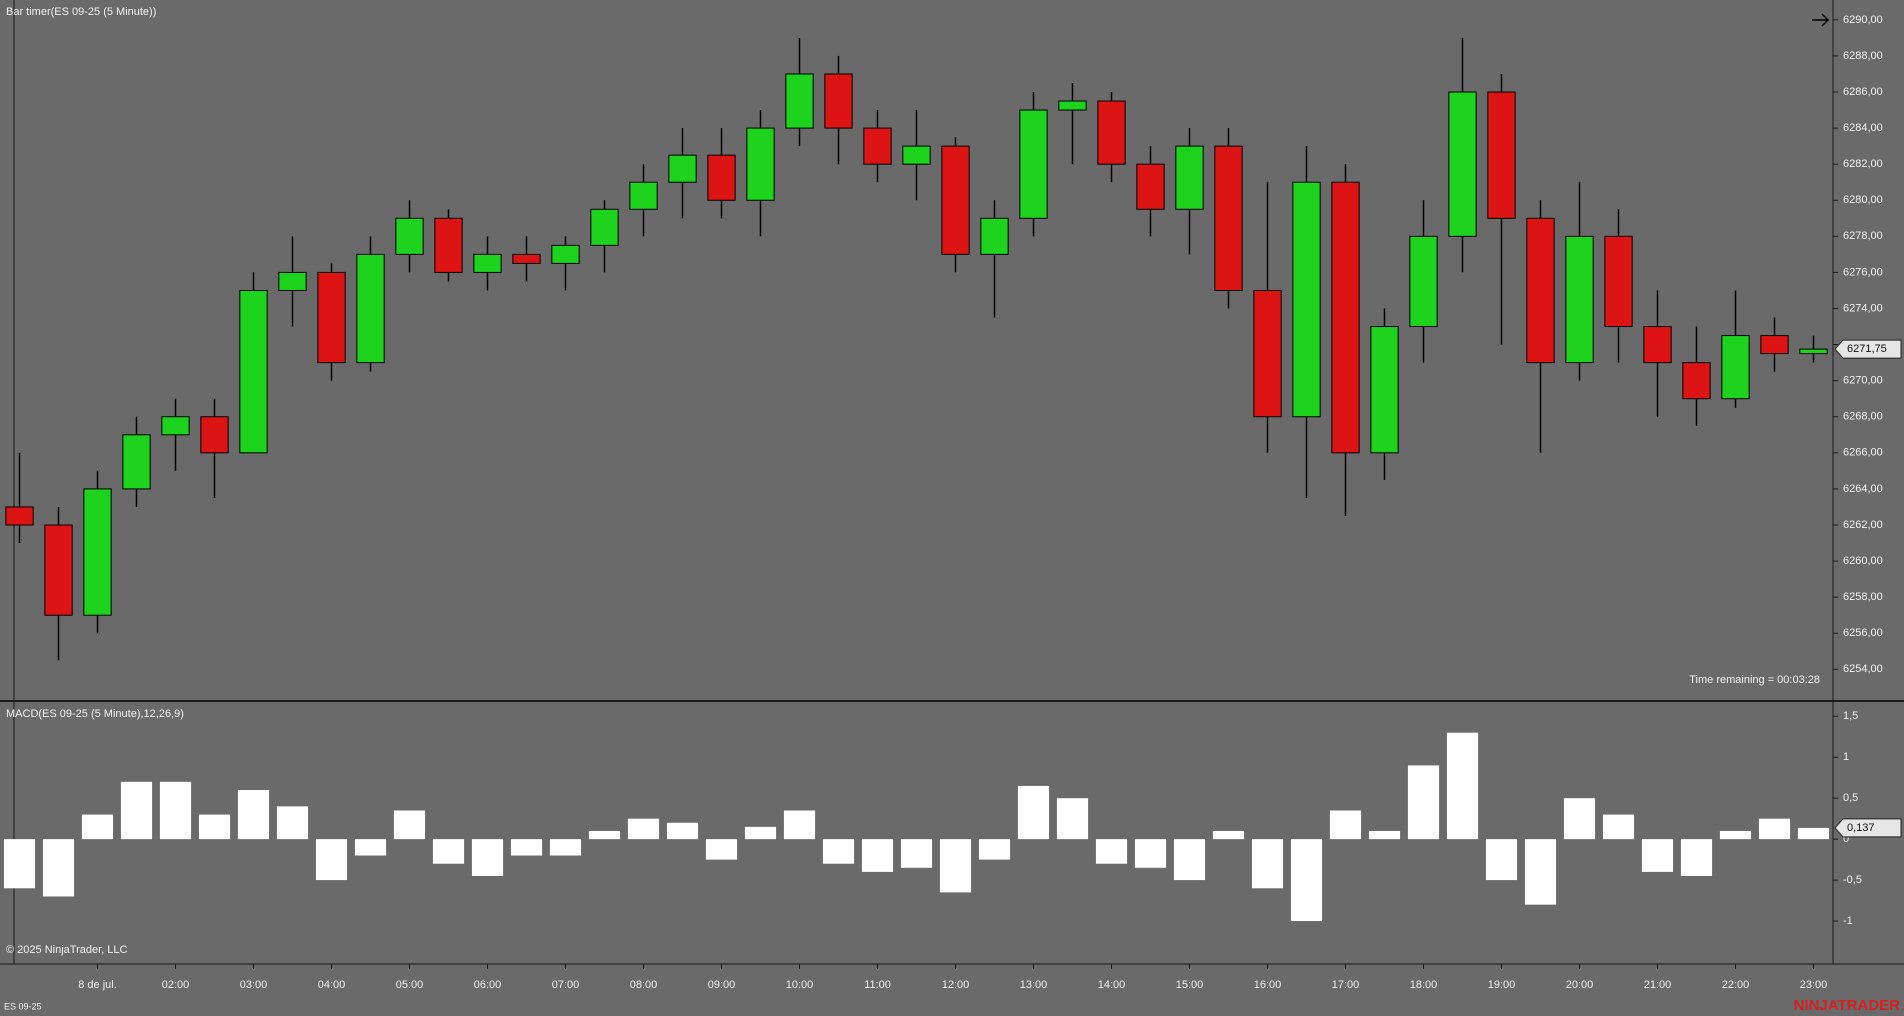 The height and width of the screenshot is (1016, 1904). Describe the element at coordinates (1821, 20) in the screenshot. I see `scroll-arrow` at that location.